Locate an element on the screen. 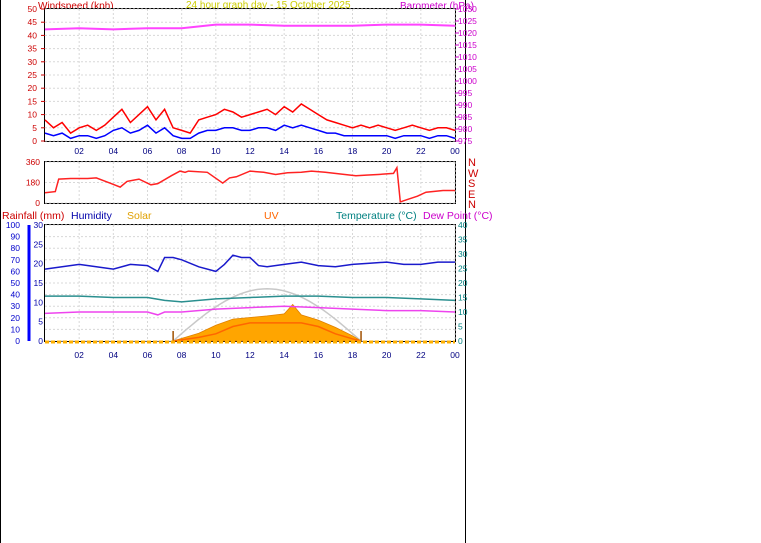  series-line-temperature-c- is located at coordinates (250, 299).